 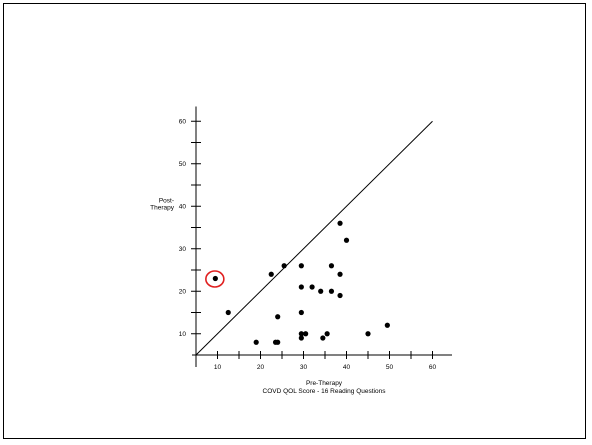 I want to click on y-ticks: 10 20 30 40 50 60, so click(x=190, y=228).